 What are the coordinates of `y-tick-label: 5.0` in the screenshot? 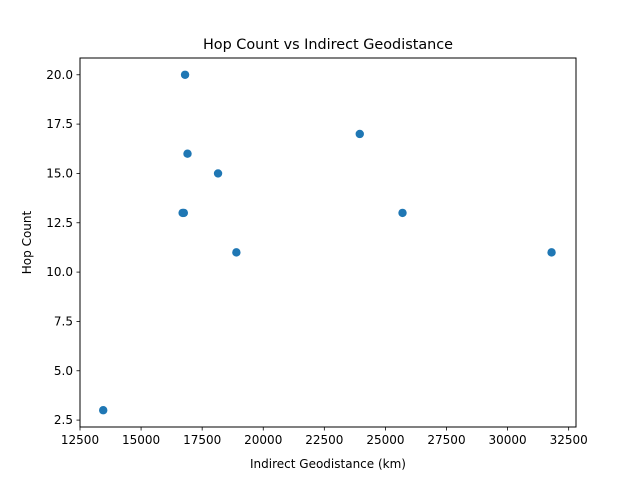 It's located at (63, 371).